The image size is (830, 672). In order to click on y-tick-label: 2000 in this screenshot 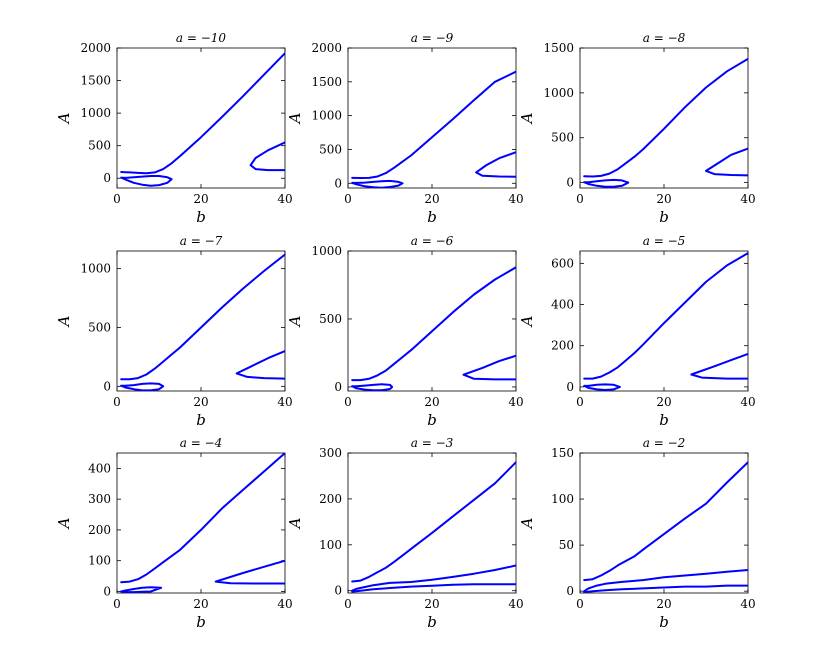, I will do `click(95, 48)`.